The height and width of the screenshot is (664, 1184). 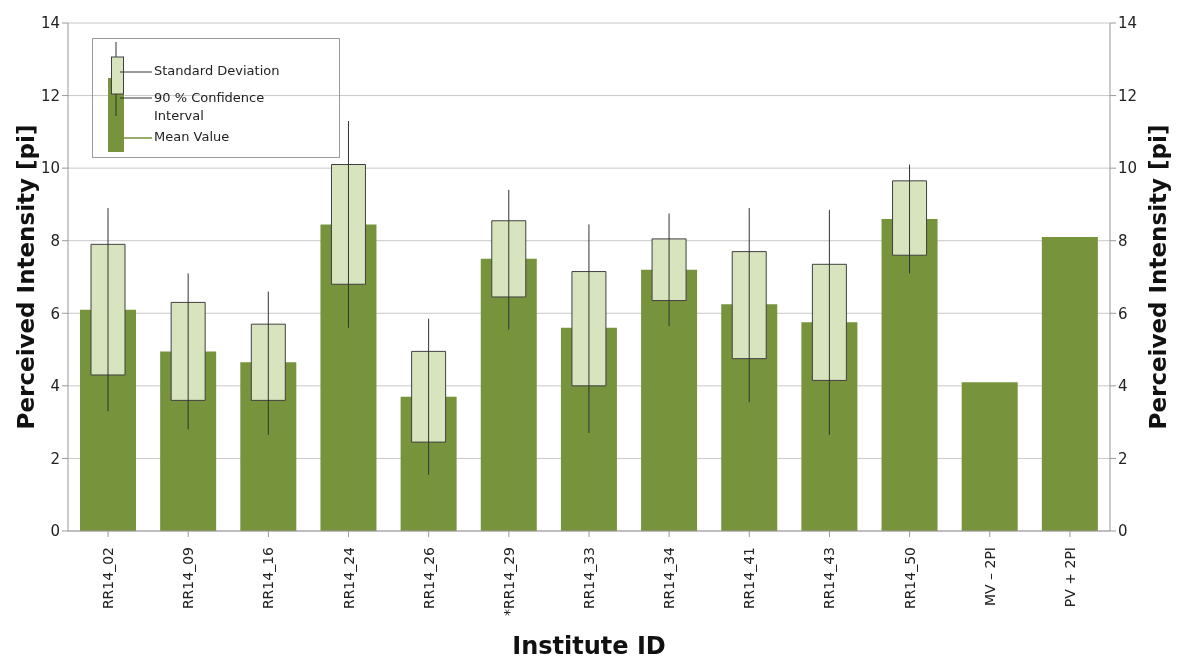 What do you see at coordinates (669, 578) in the screenshot?
I see `x-tick-label: RR14_34` at bounding box center [669, 578].